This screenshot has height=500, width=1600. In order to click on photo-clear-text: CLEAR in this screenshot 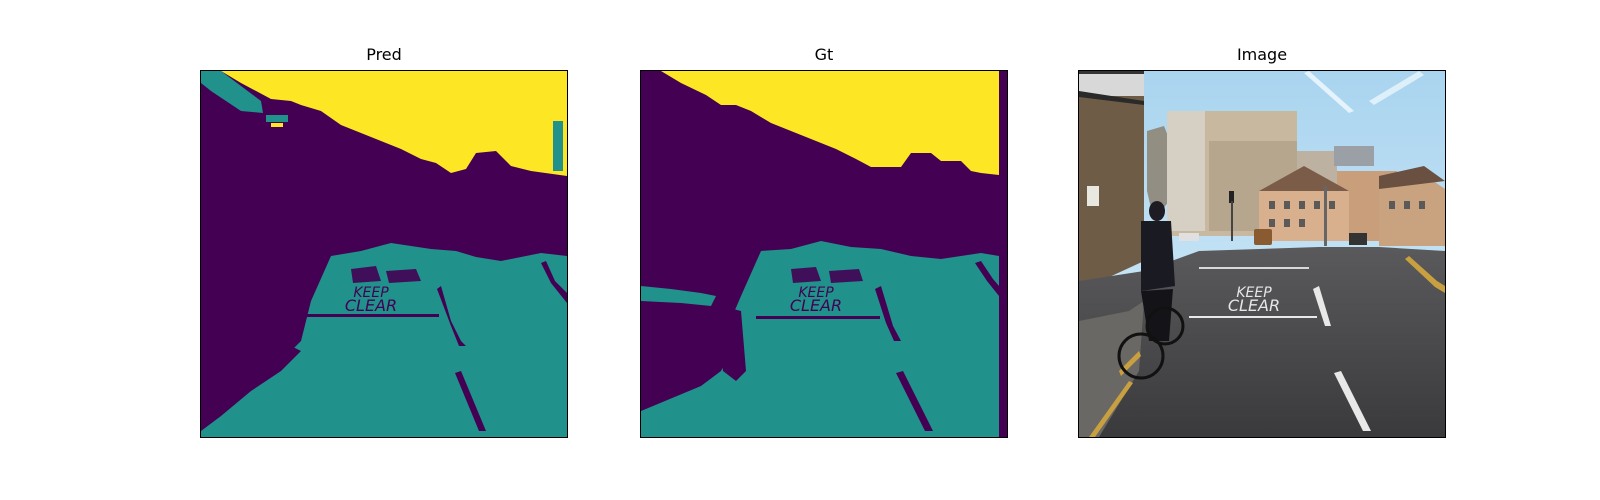, I will do `click(1254, 305)`.